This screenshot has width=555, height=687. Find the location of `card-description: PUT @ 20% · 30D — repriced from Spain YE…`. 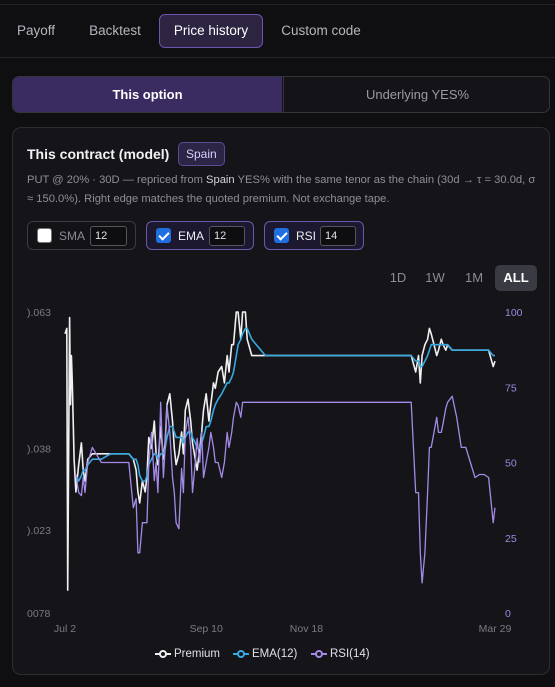

card-description: PUT @ 20% · 30D — repriced from Spain YE… is located at coordinates (283, 190).